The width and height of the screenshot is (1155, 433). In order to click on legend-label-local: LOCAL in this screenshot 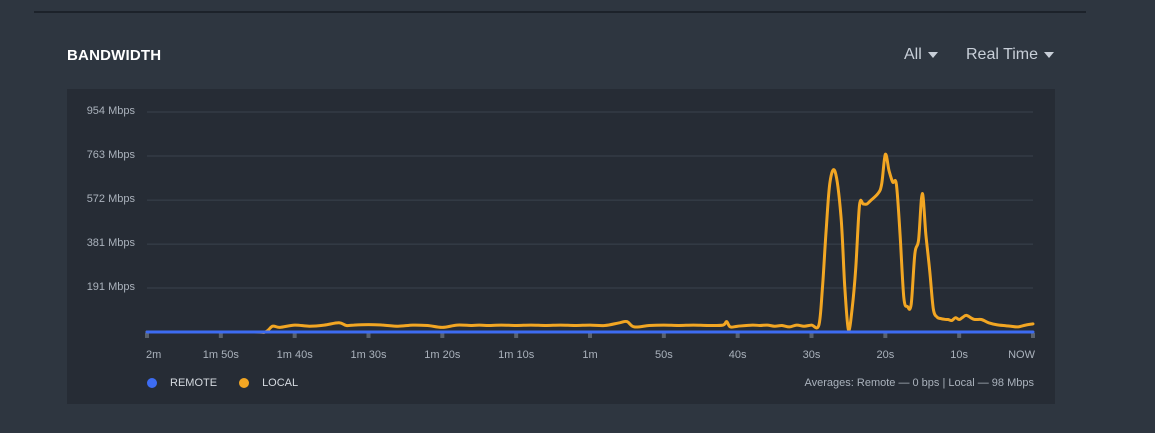, I will do `click(280, 383)`.